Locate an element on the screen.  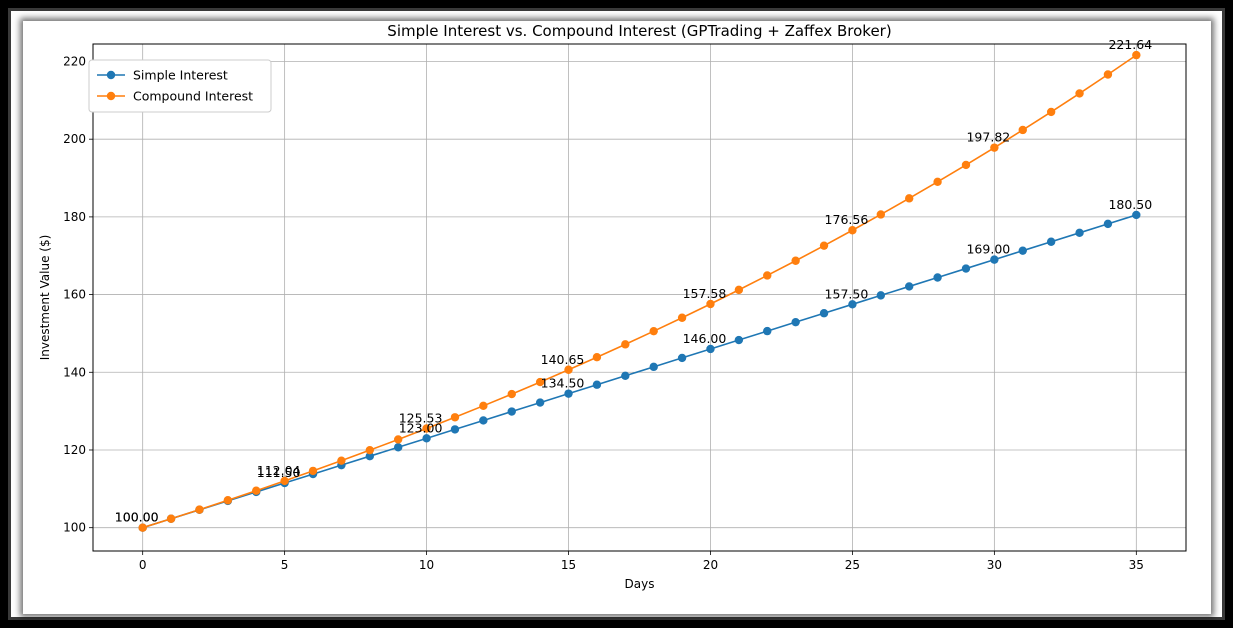
data-label-compound: 125.53 is located at coordinates (421, 418).